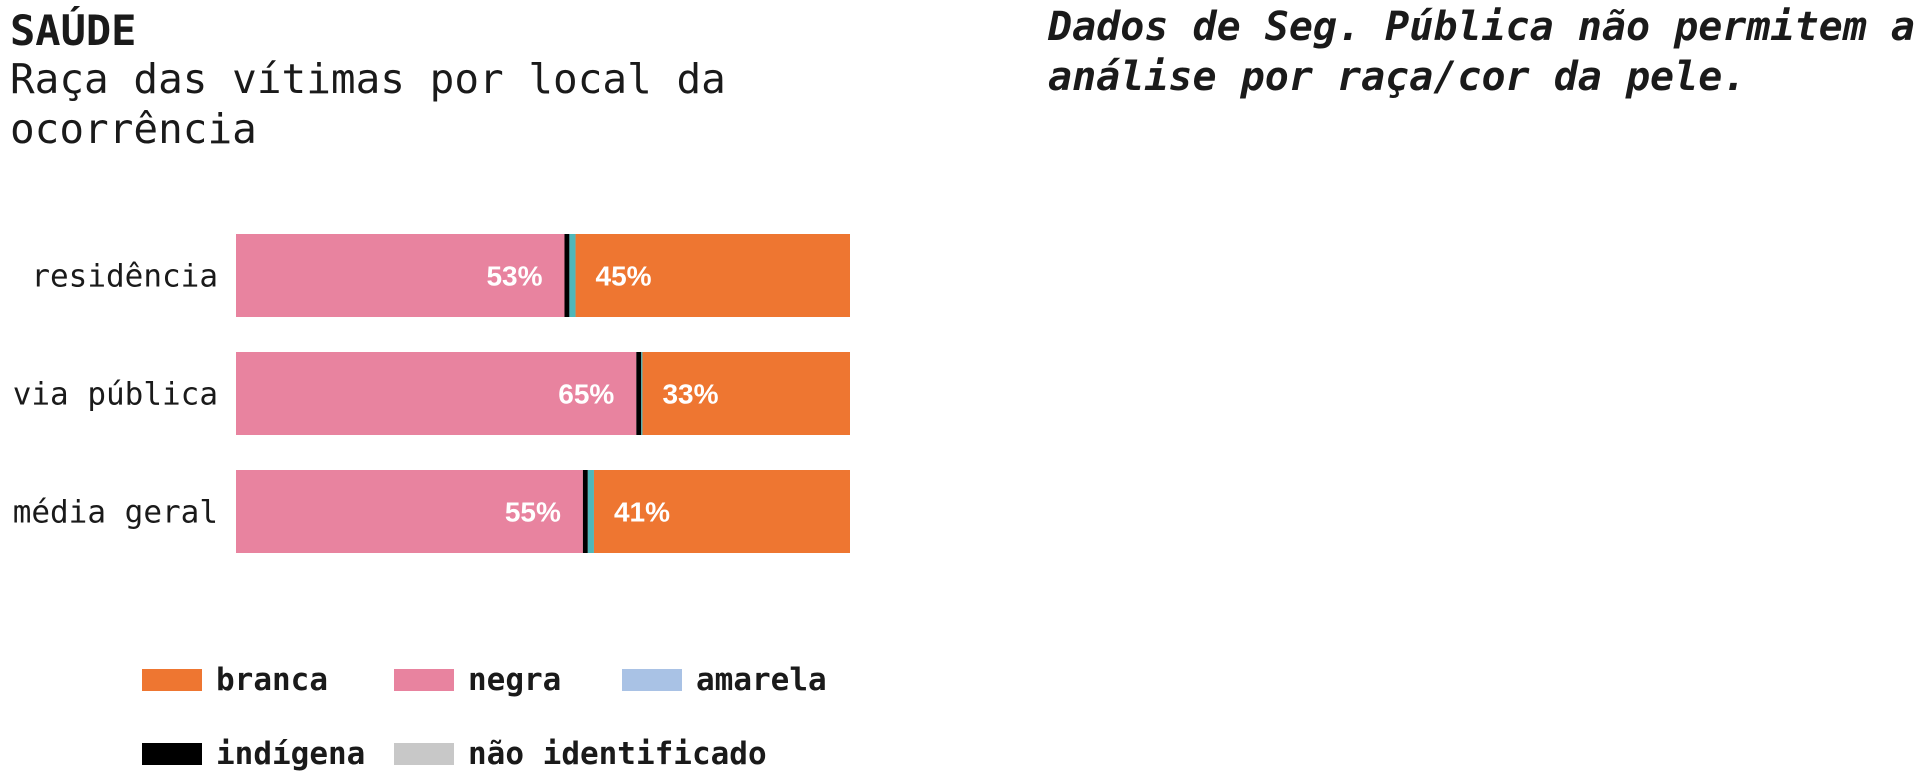  Describe the element at coordinates (624, 276) in the screenshot. I see `data-label: 45%` at that location.